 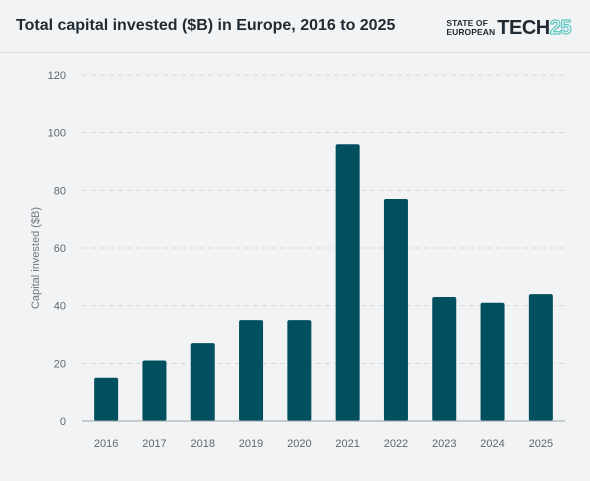 What do you see at coordinates (492, 444) in the screenshot?
I see `x-tick-label: 2024` at bounding box center [492, 444].